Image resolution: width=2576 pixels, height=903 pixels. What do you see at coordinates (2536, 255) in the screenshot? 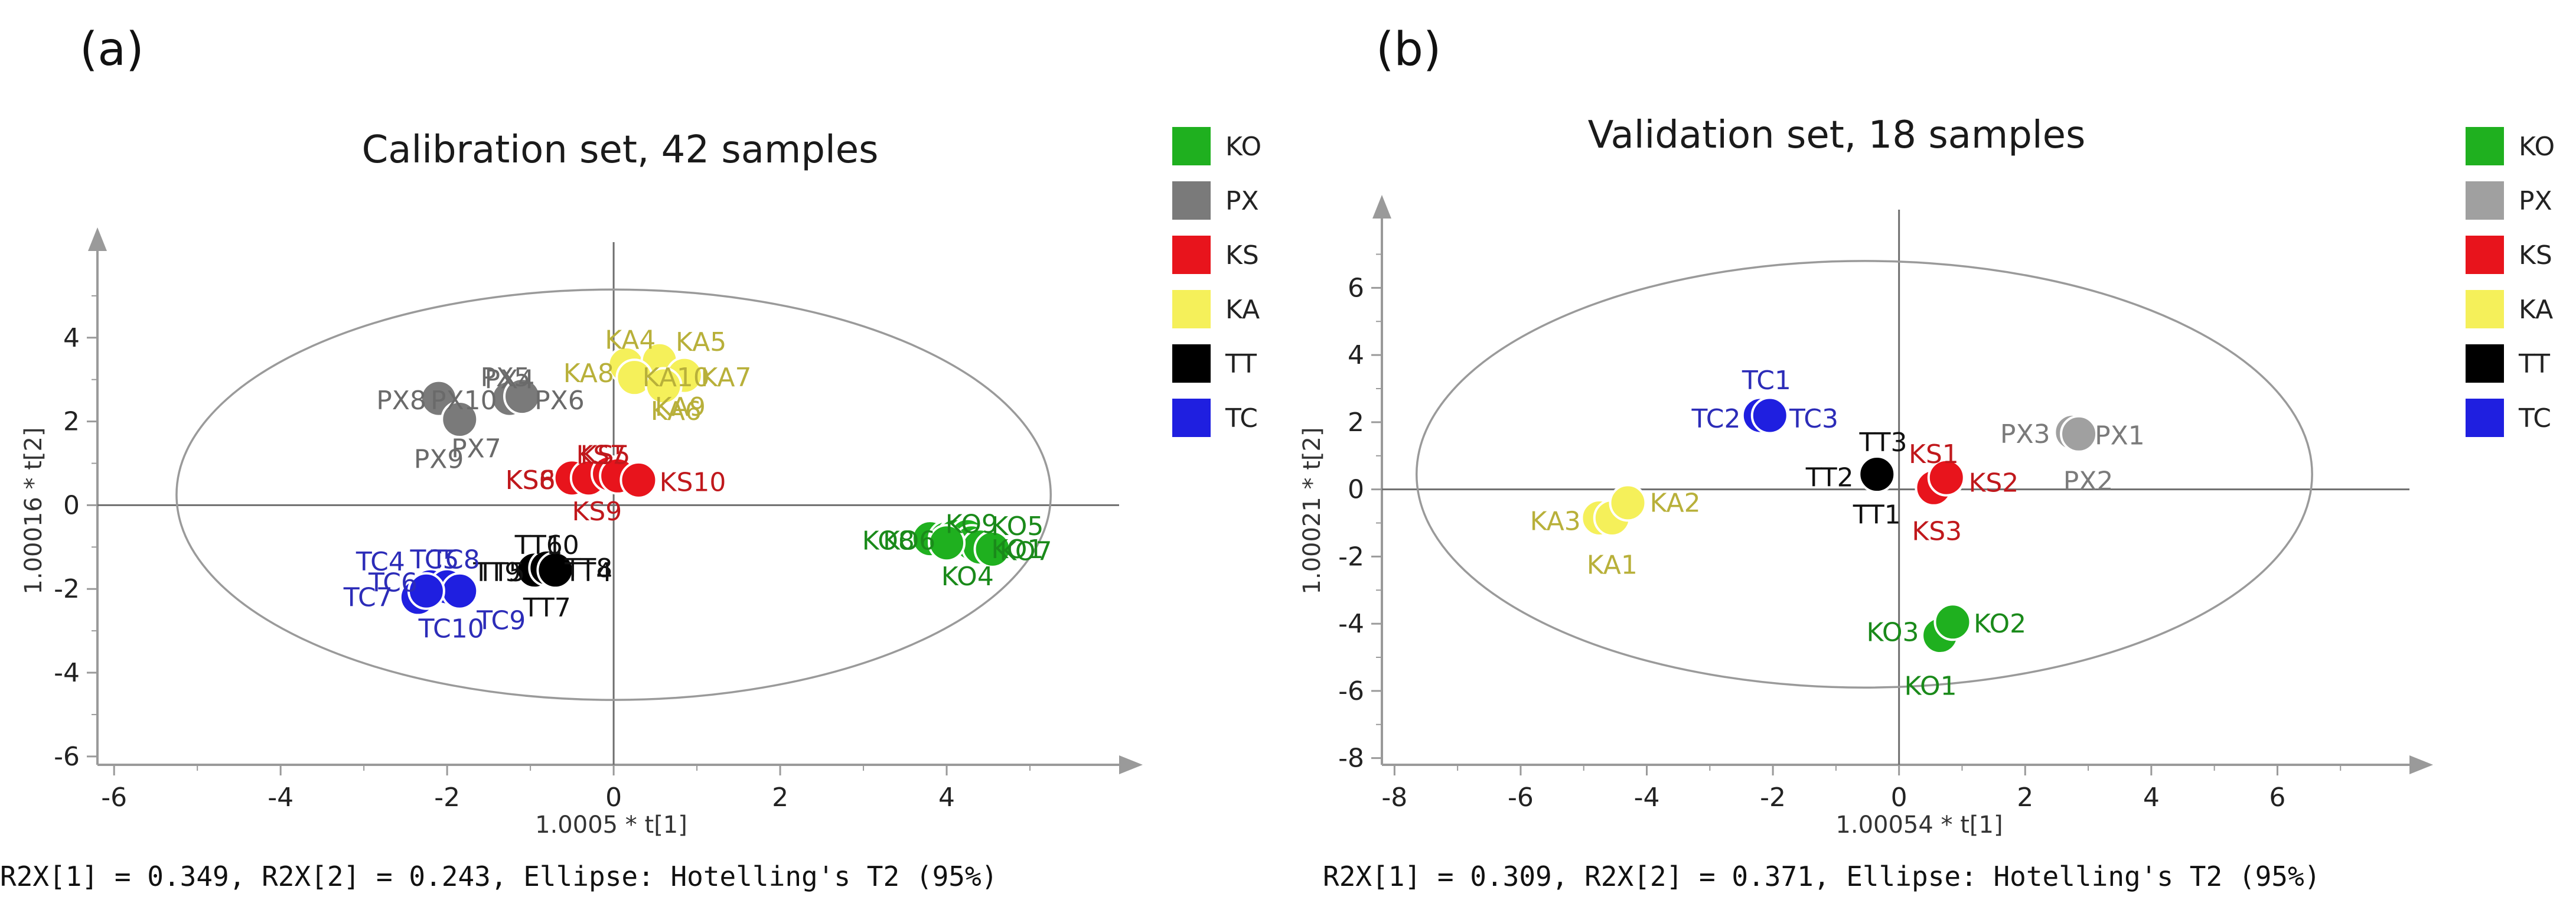
I see `legend-label: KS` at bounding box center [2536, 255].